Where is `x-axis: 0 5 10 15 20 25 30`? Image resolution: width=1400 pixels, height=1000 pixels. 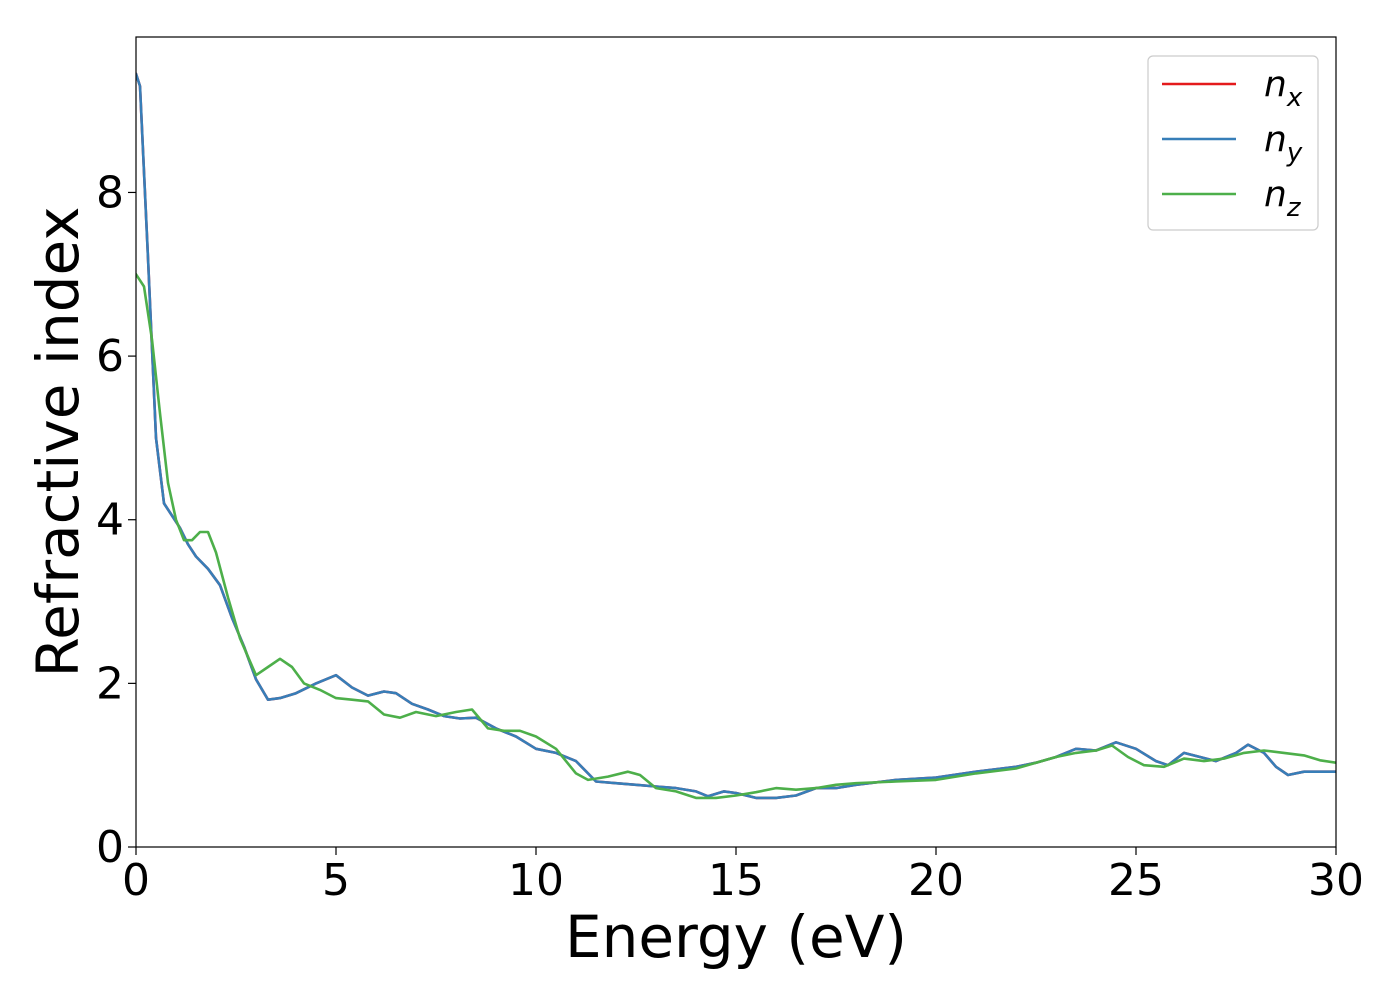
x-axis: 0 5 10 15 20 25 30 is located at coordinates (743, 876).